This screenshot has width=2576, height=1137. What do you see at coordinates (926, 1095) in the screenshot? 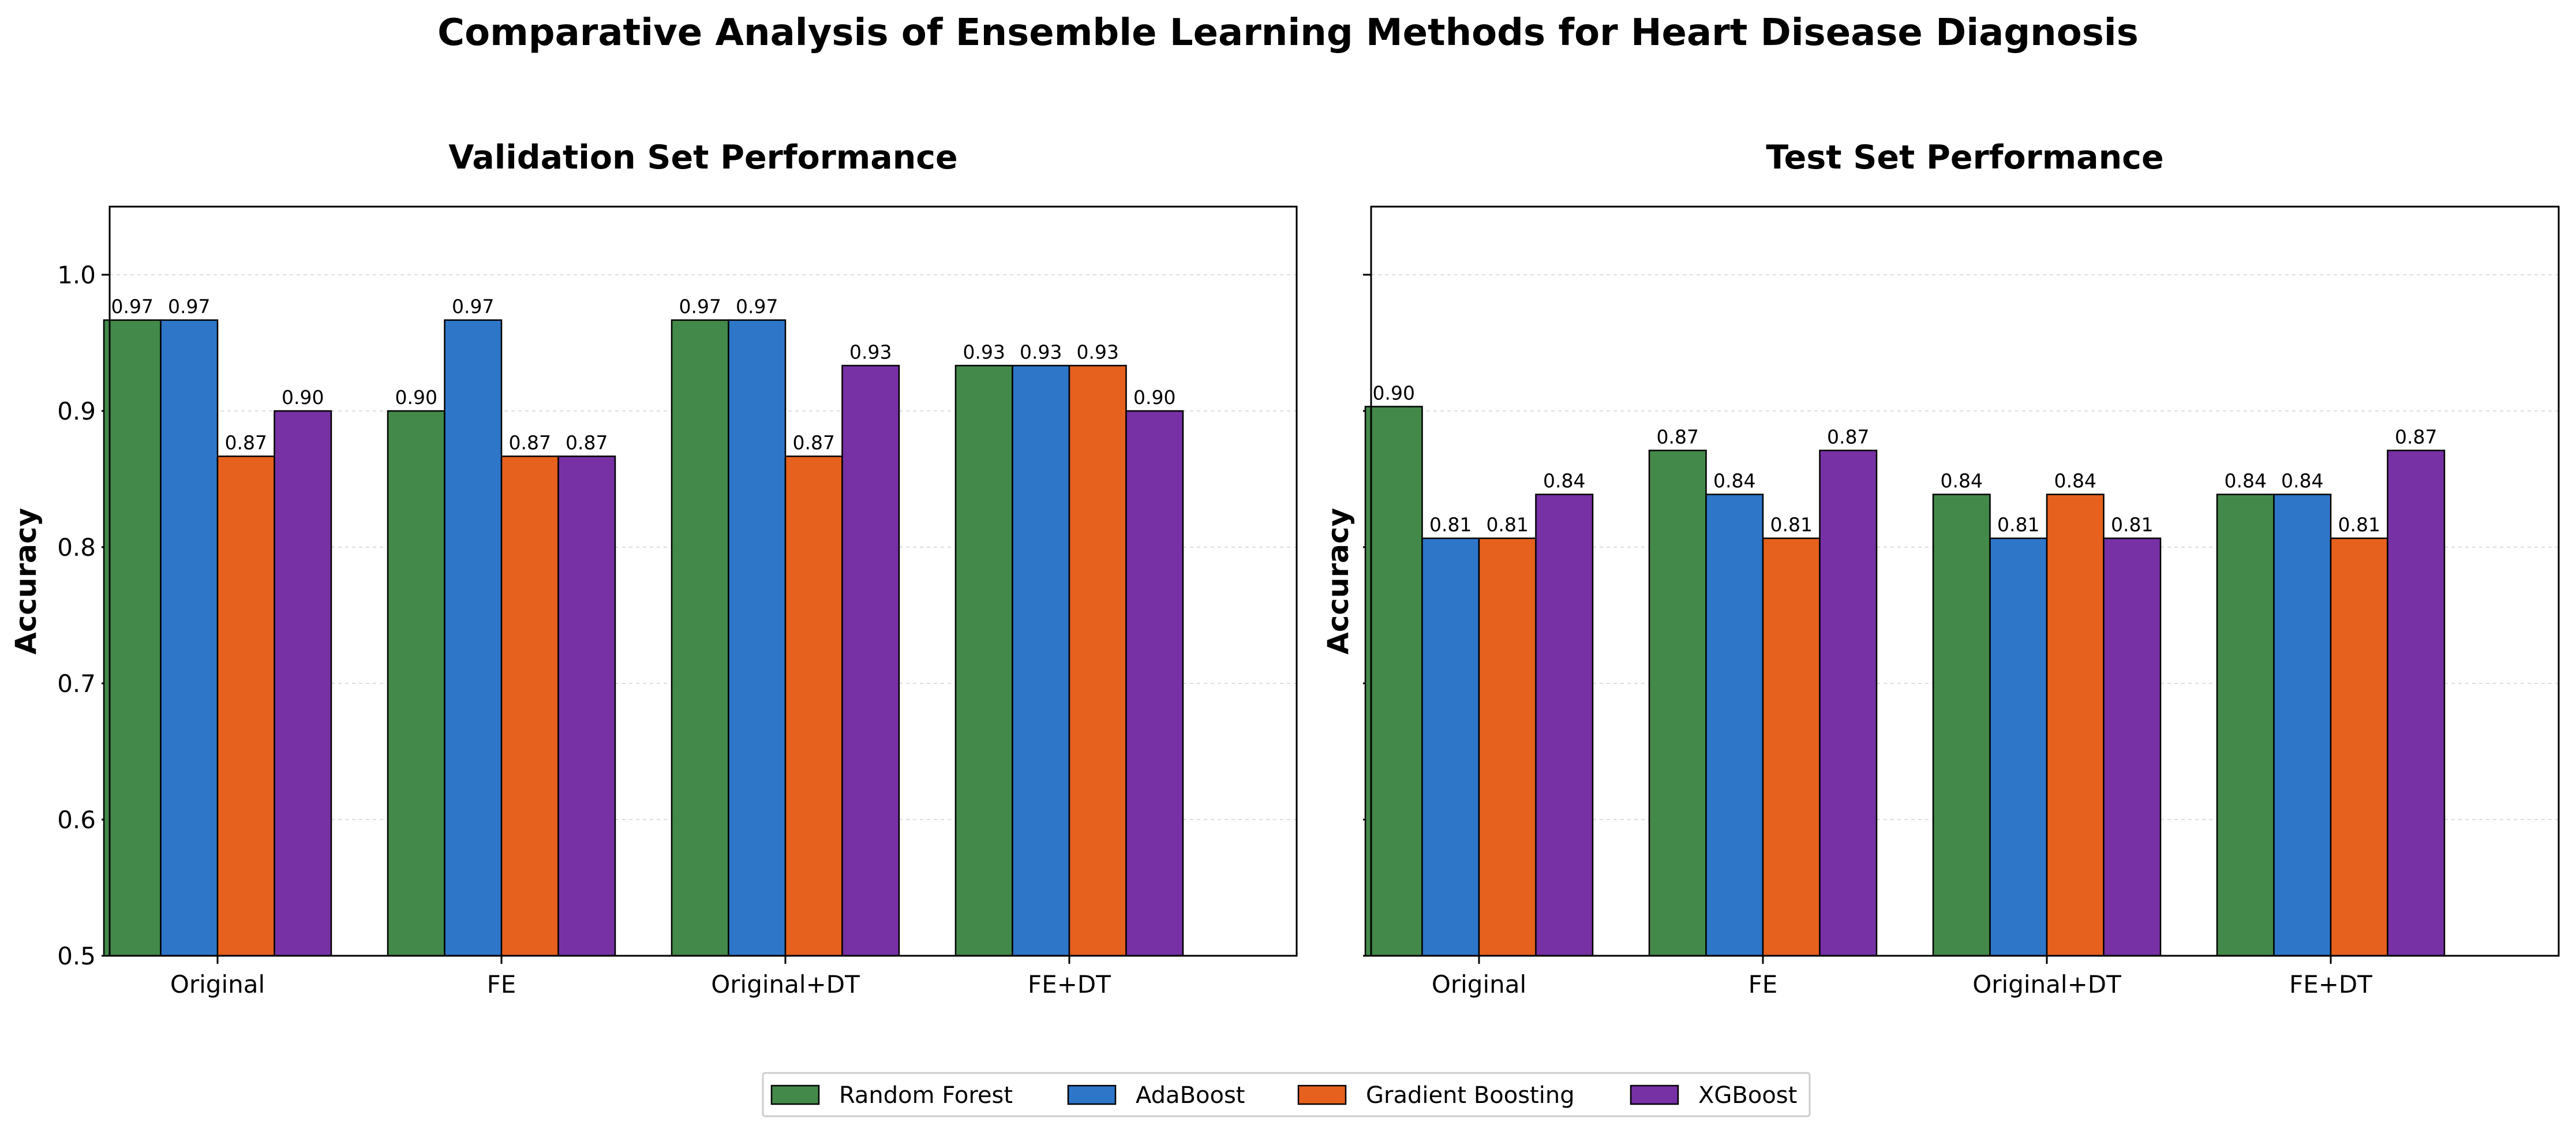
I see `legend-label: Random Forest` at bounding box center [926, 1095].